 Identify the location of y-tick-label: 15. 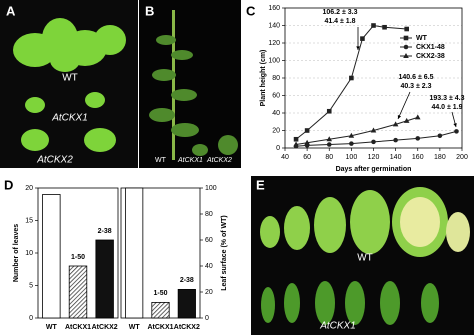
(29, 220).